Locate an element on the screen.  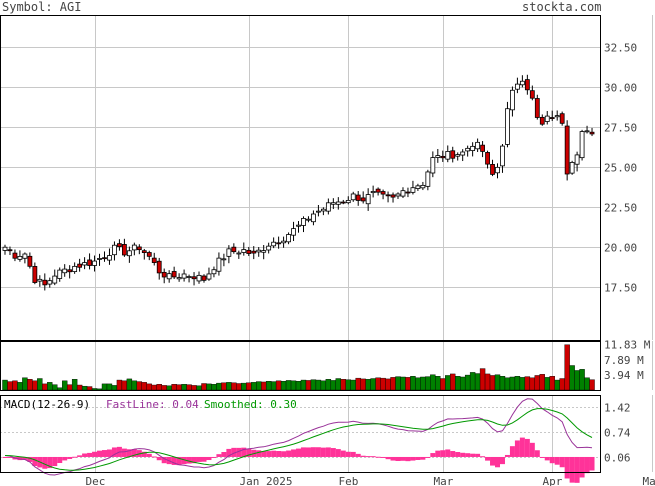
macd-fastline-label: FastLine: 0.04 is located at coordinates (152, 404).